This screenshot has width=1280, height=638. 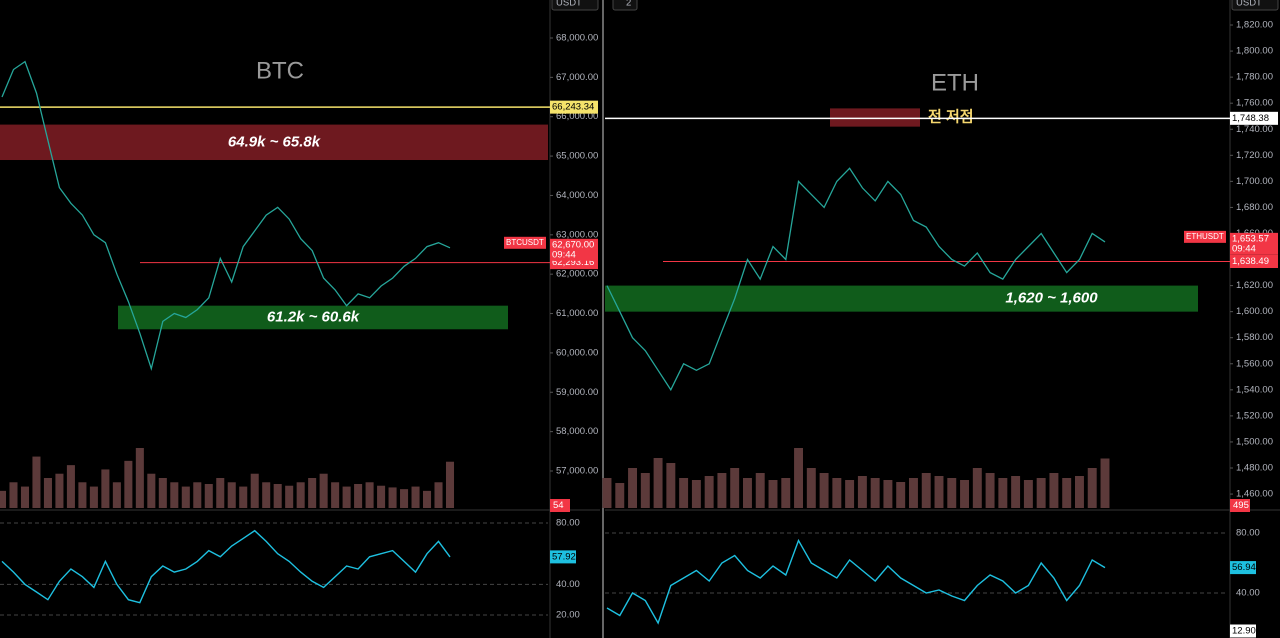 I want to click on currency-label: USDT, so click(x=1249, y=4).